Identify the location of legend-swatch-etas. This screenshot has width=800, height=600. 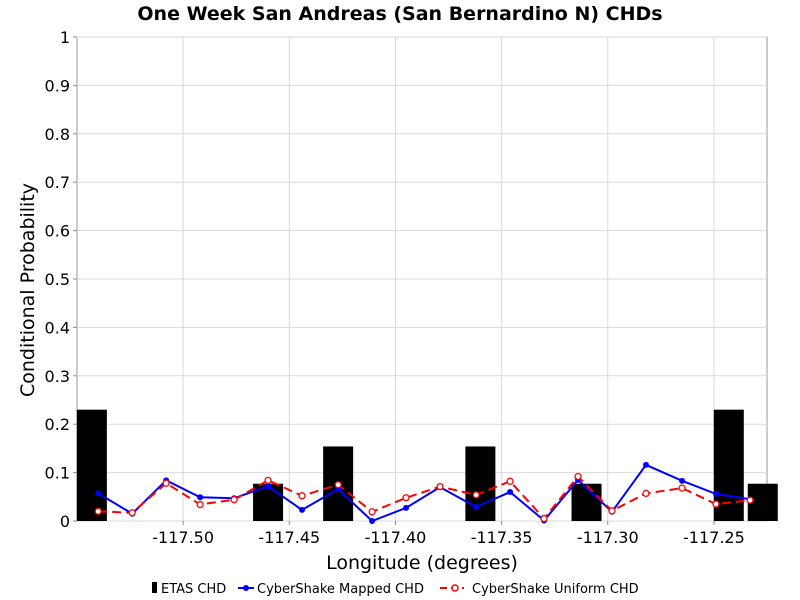
(154, 587).